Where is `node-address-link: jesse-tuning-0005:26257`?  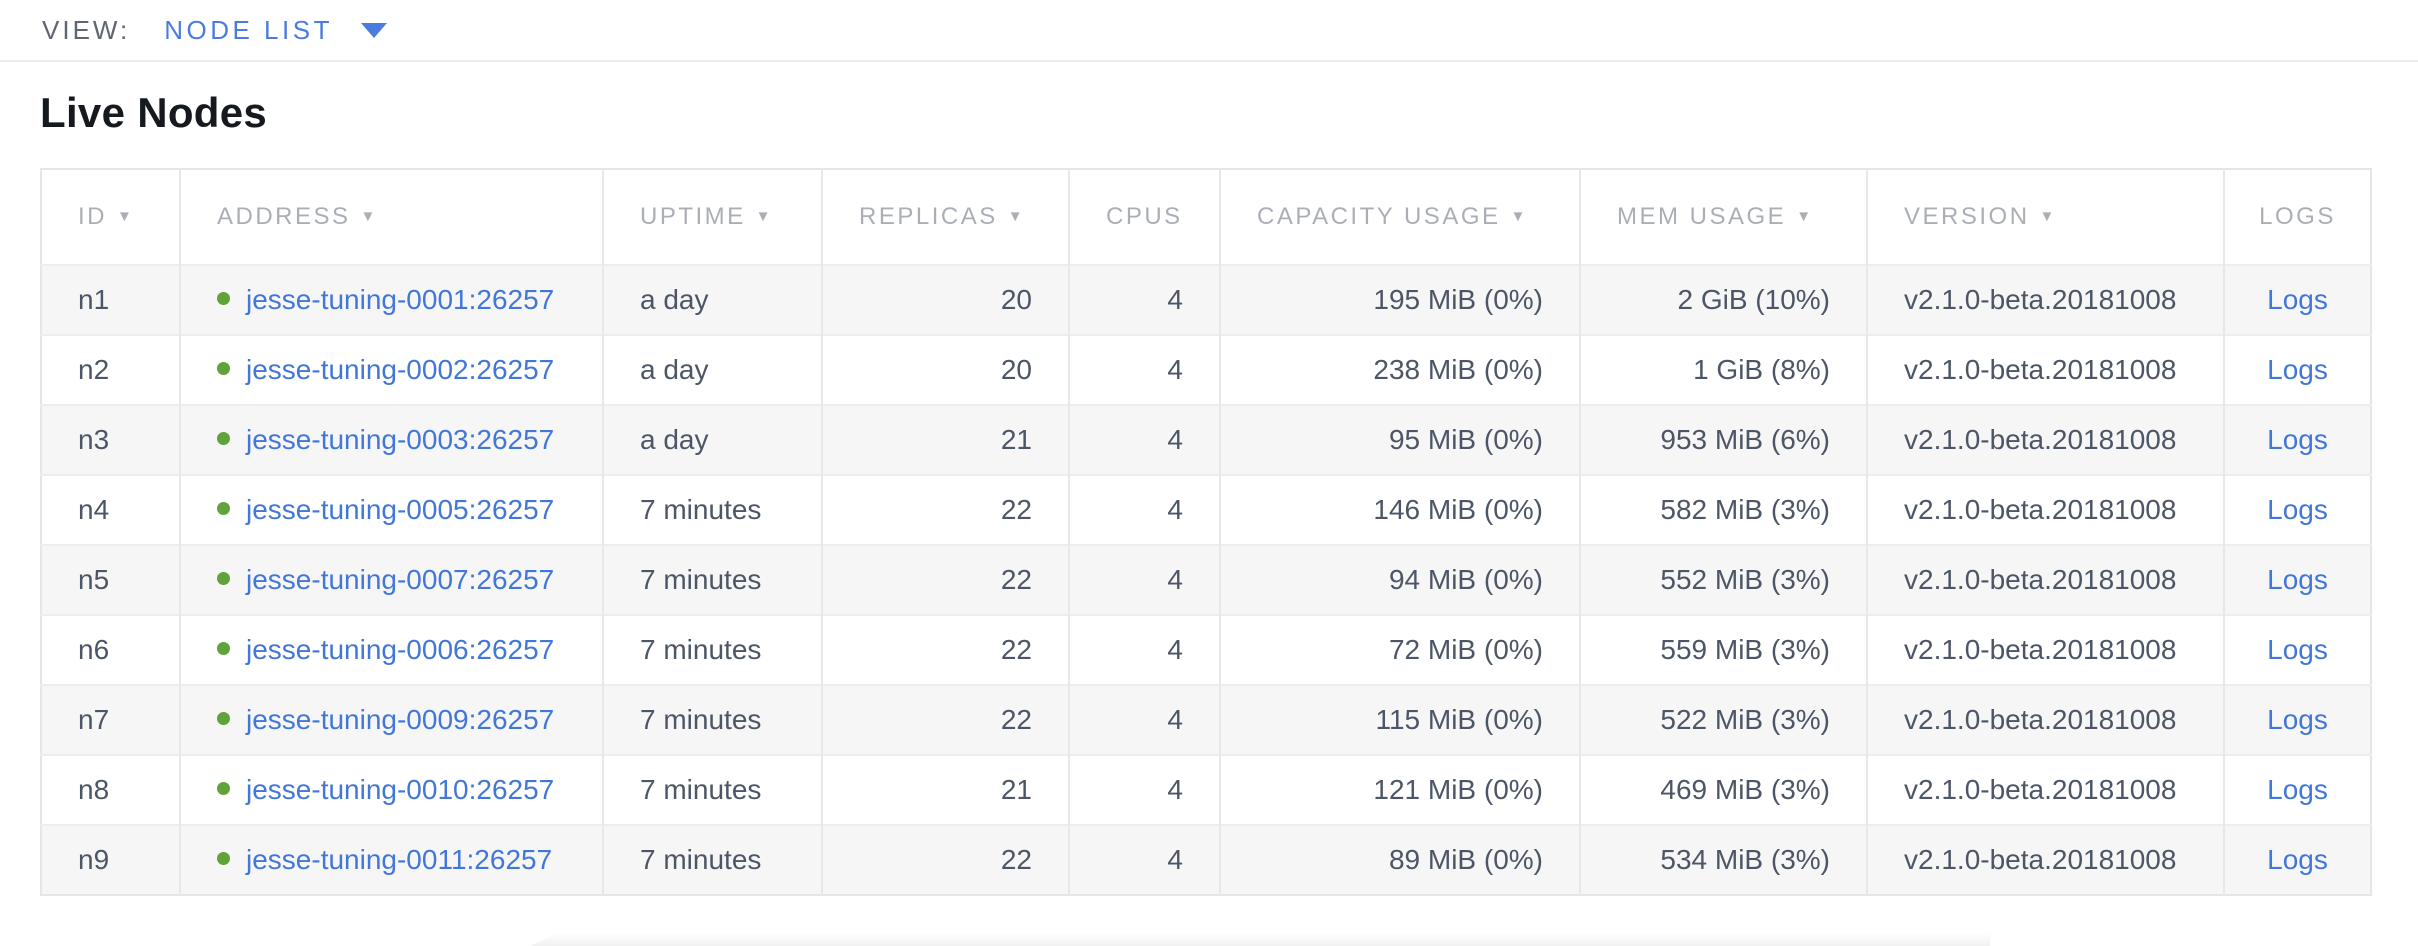 node-address-link: jesse-tuning-0005:26257 is located at coordinates (385, 509).